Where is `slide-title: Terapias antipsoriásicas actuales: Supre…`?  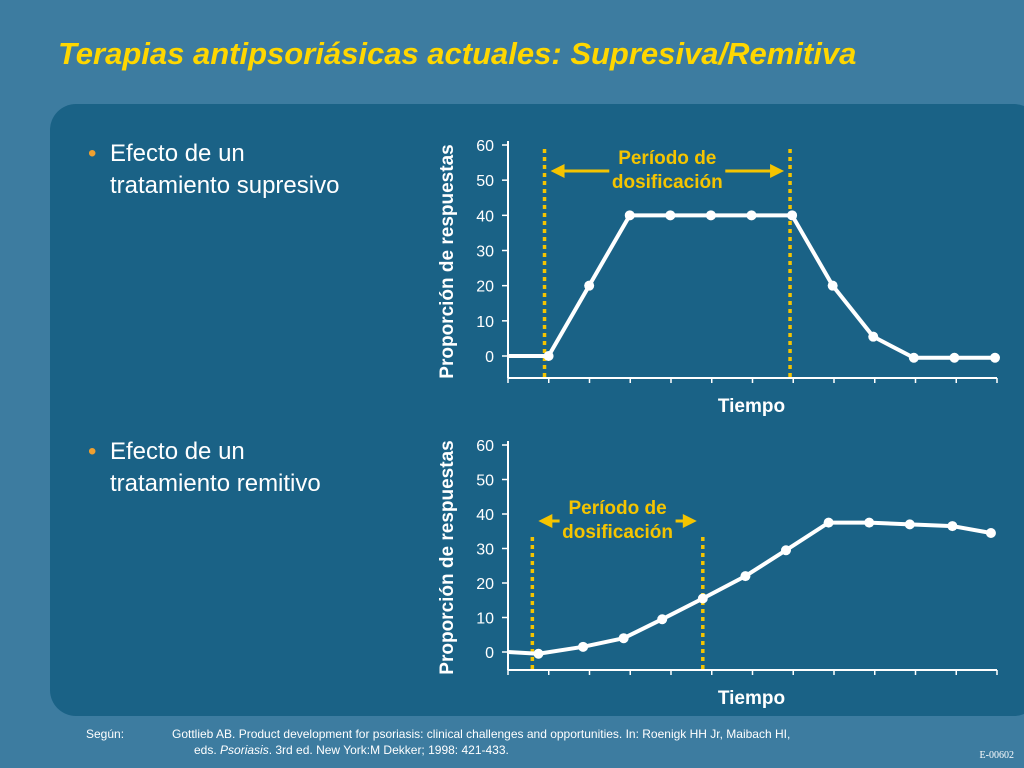
slide-title: Terapias antipsoriásicas actuales: Supre… is located at coordinates (457, 53).